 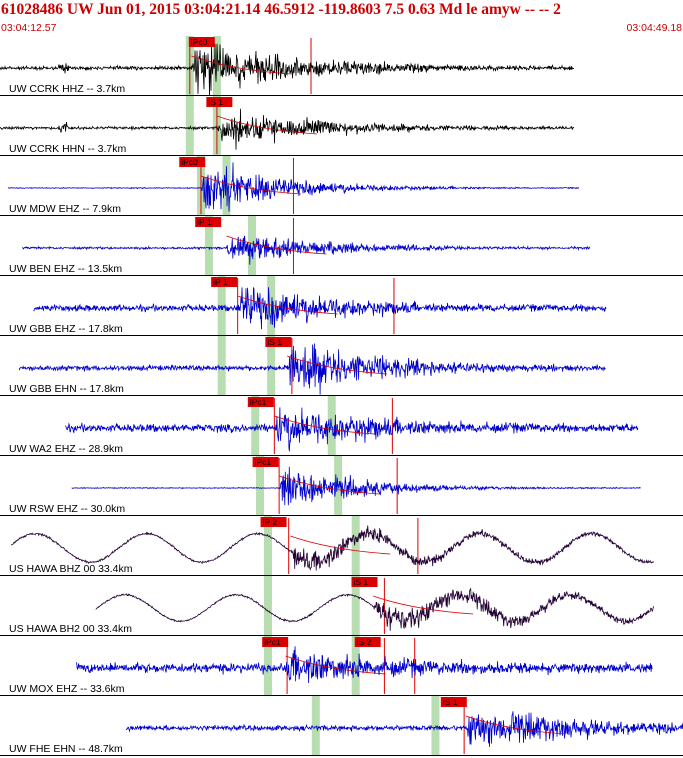 I want to click on trace-row: iS 1 UW FHE EHN -- 48.7km, so click(x=341, y=726).